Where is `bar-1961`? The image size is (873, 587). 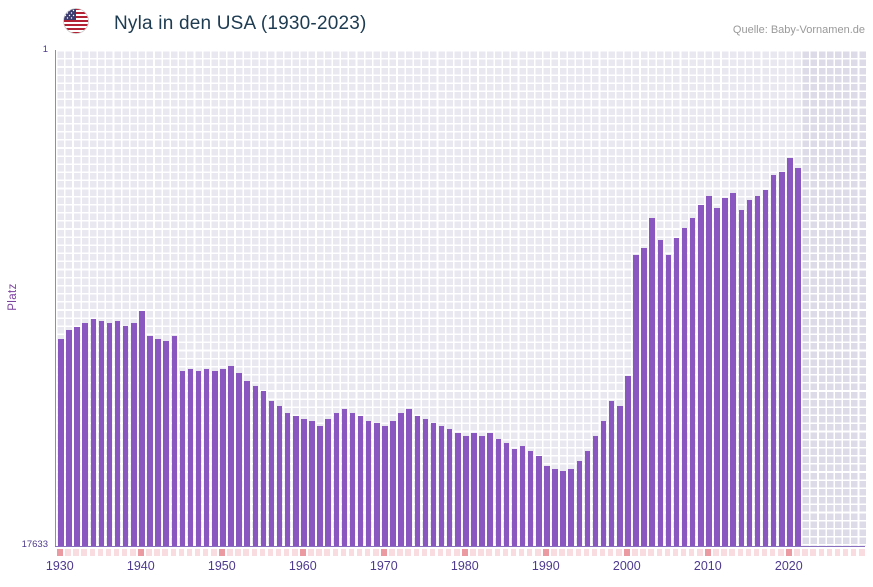 bar-1961 is located at coordinates (312, 483).